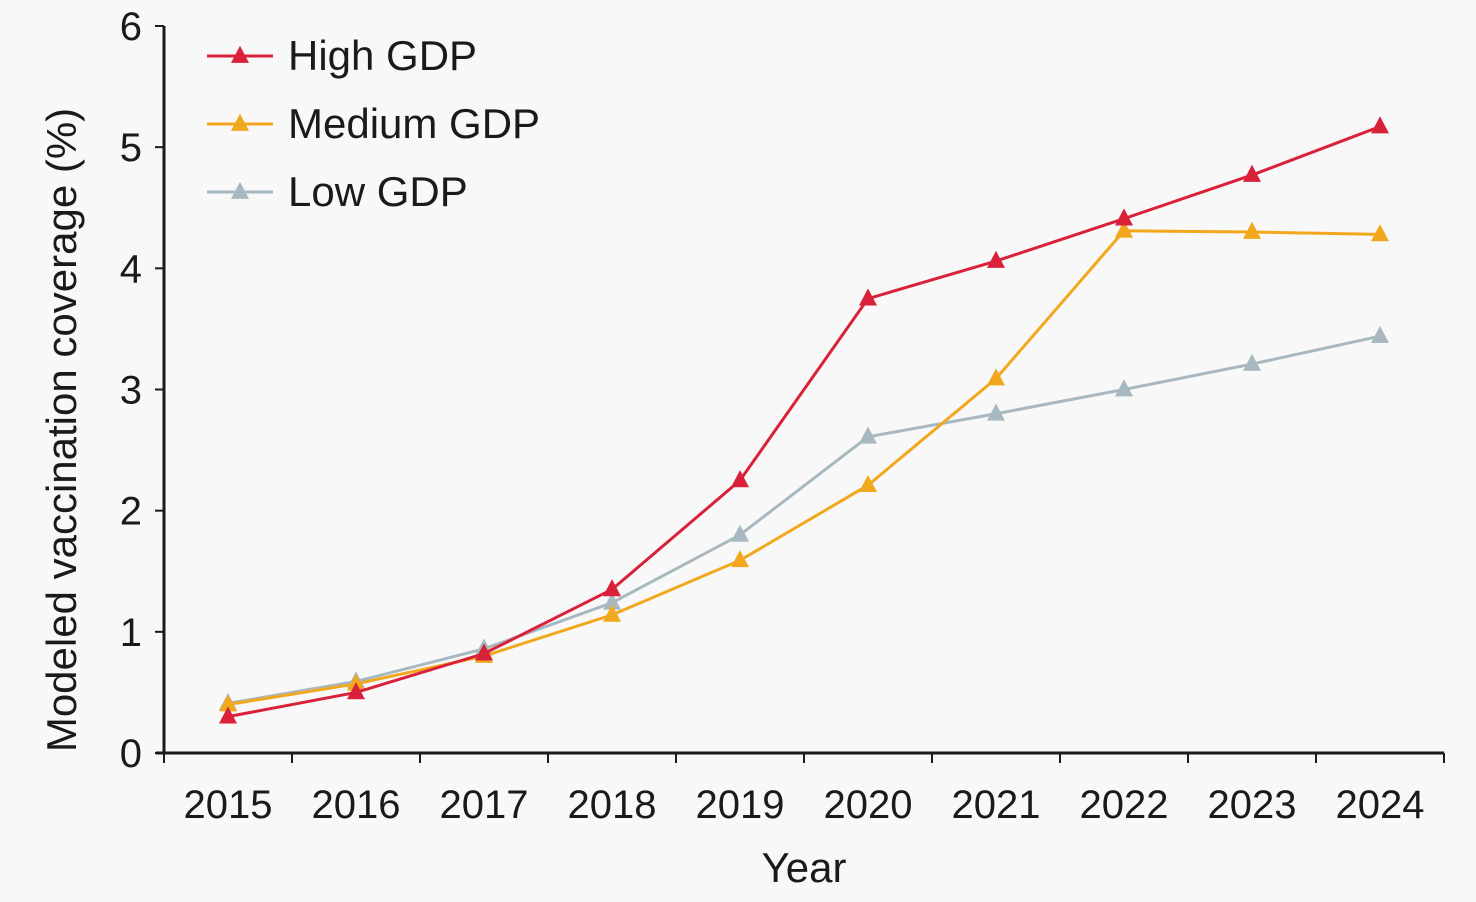 The image size is (1476, 902). I want to click on x-tick-label: 2022, so click(1124, 805).